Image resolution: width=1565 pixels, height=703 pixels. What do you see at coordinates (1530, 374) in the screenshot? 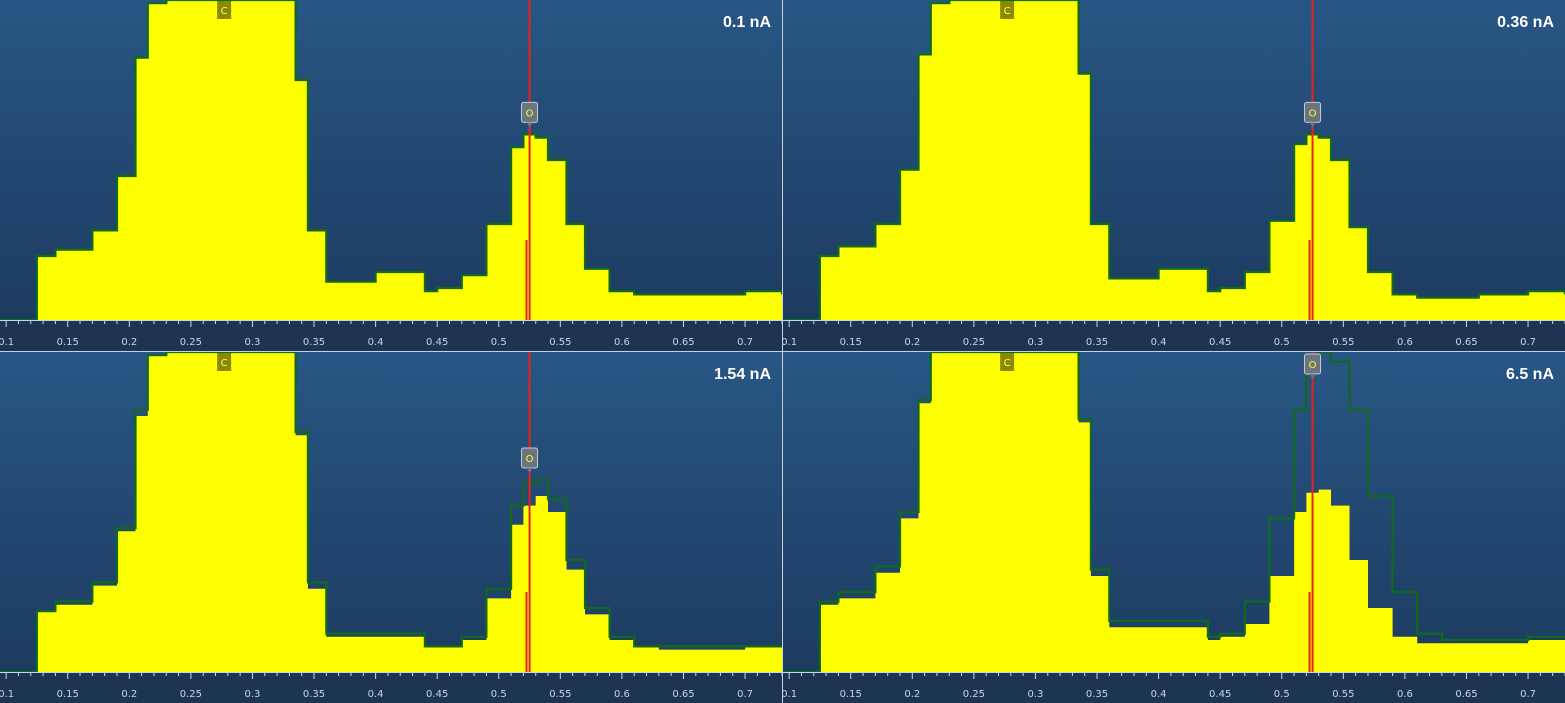
I see `beam-current-label: 6.5 nA` at bounding box center [1530, 374].